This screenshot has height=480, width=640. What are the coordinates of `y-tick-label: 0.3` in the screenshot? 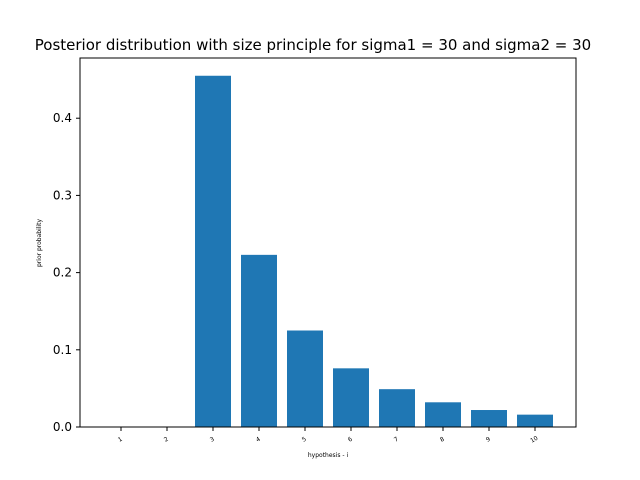 It's located at (62, 195).